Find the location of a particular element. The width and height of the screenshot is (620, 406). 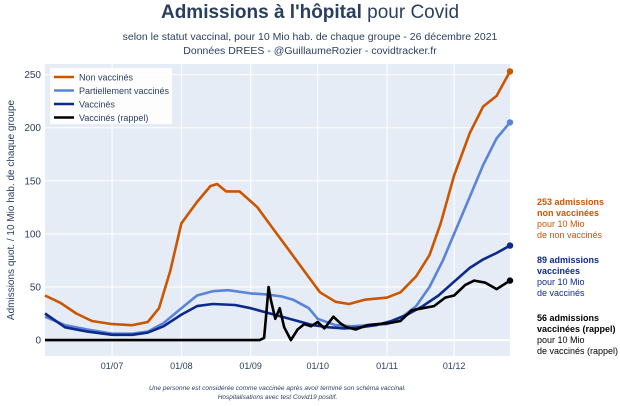

annotation-bold-line: 56 admissions is located at coordinates (568, 318).